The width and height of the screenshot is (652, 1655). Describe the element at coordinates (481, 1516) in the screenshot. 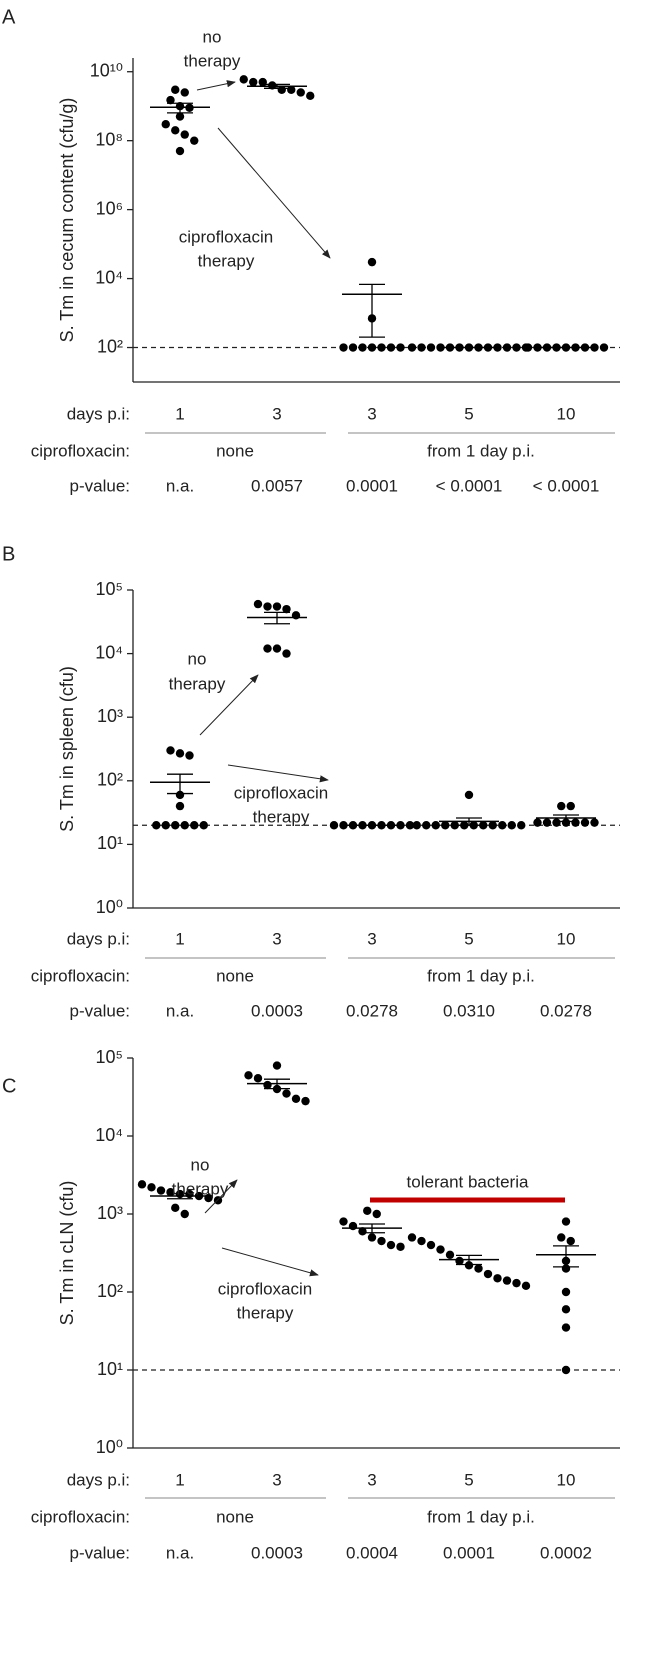

I see `treatment-label: from 1 day p.i.` at that location.